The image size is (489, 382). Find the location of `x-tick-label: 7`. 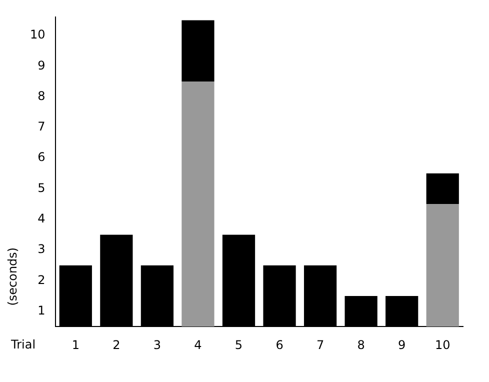

x-tick-label: 7 is located at coordinates (320, 345).